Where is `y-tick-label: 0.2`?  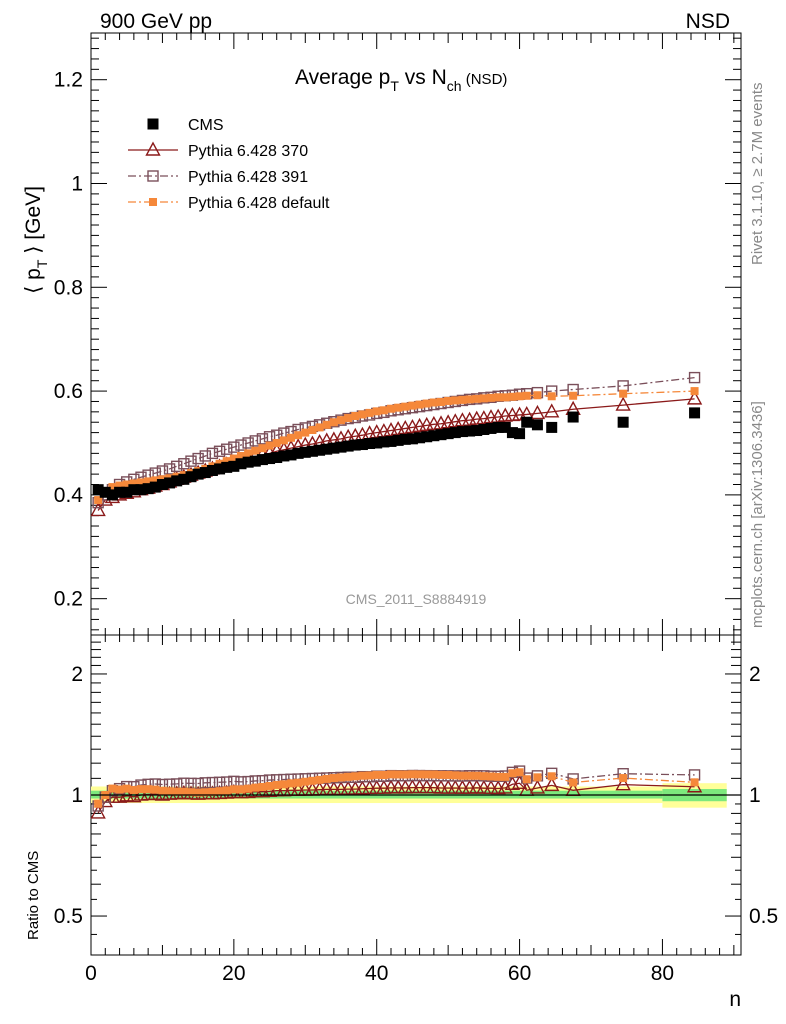
y-tick-label: 0.2 is located at coordinates (68, 599).